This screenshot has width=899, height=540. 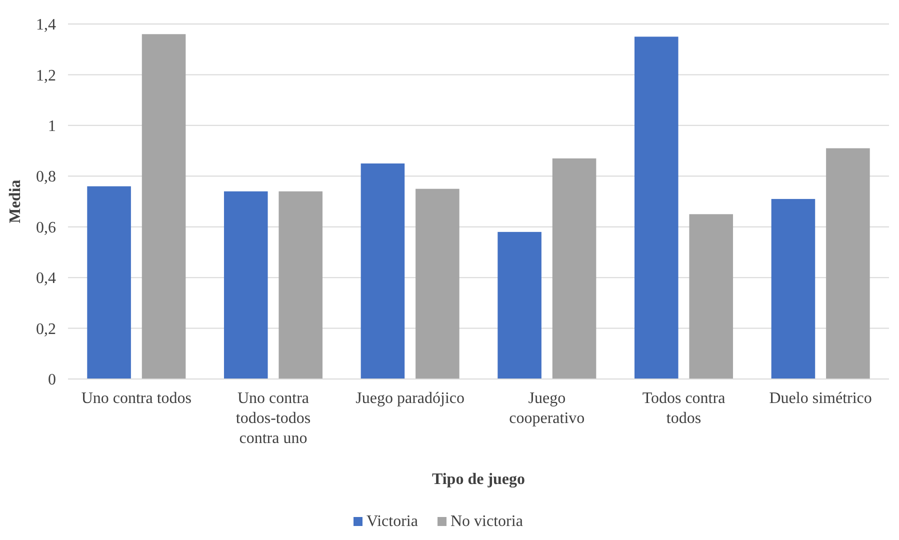 I want to click on x-axis-title: Tipo de juego, so click(x=479, y=479).